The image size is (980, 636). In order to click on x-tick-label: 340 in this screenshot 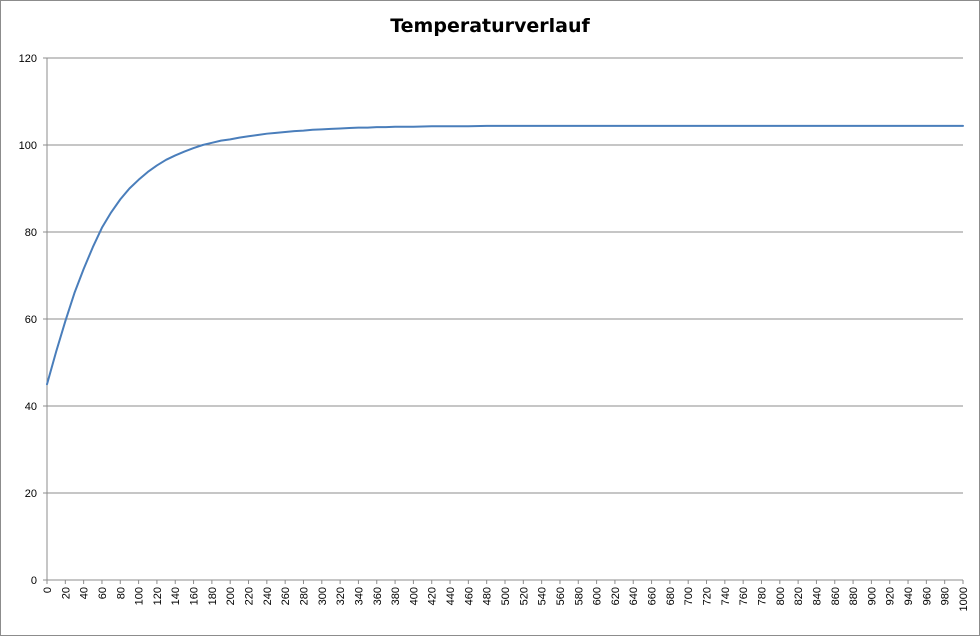, I will do `click(359, 596)`.